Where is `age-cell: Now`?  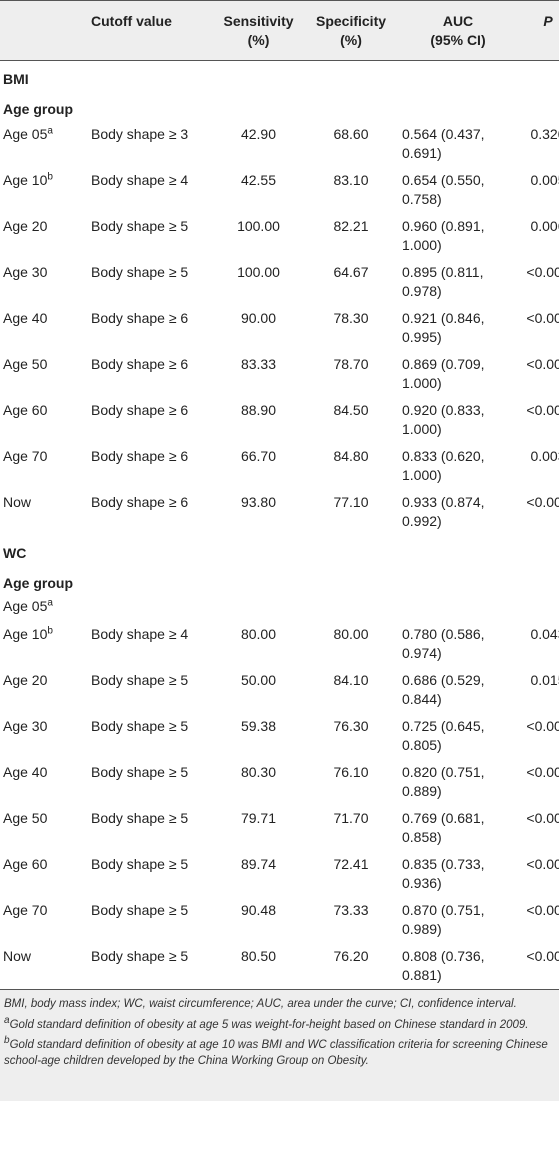
age-cell: Now is located at coordinates (42, 512).